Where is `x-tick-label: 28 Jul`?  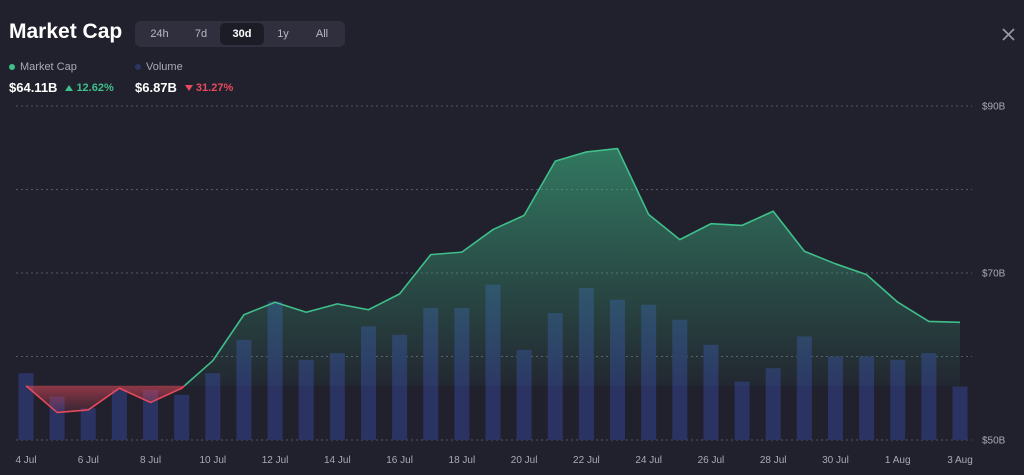
x-tick-label: 28 Jul is located at coordinates (773, 460).